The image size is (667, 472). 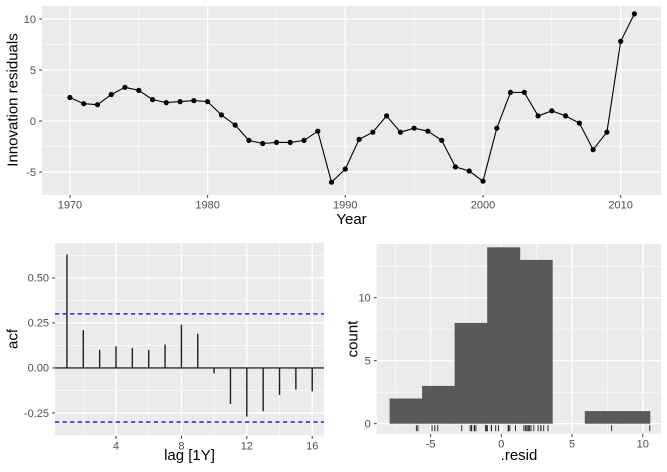 What do you see at coordinates (189, 335) in the screenshot?
I see `acf-spikes` at bounding box center [189, 335].